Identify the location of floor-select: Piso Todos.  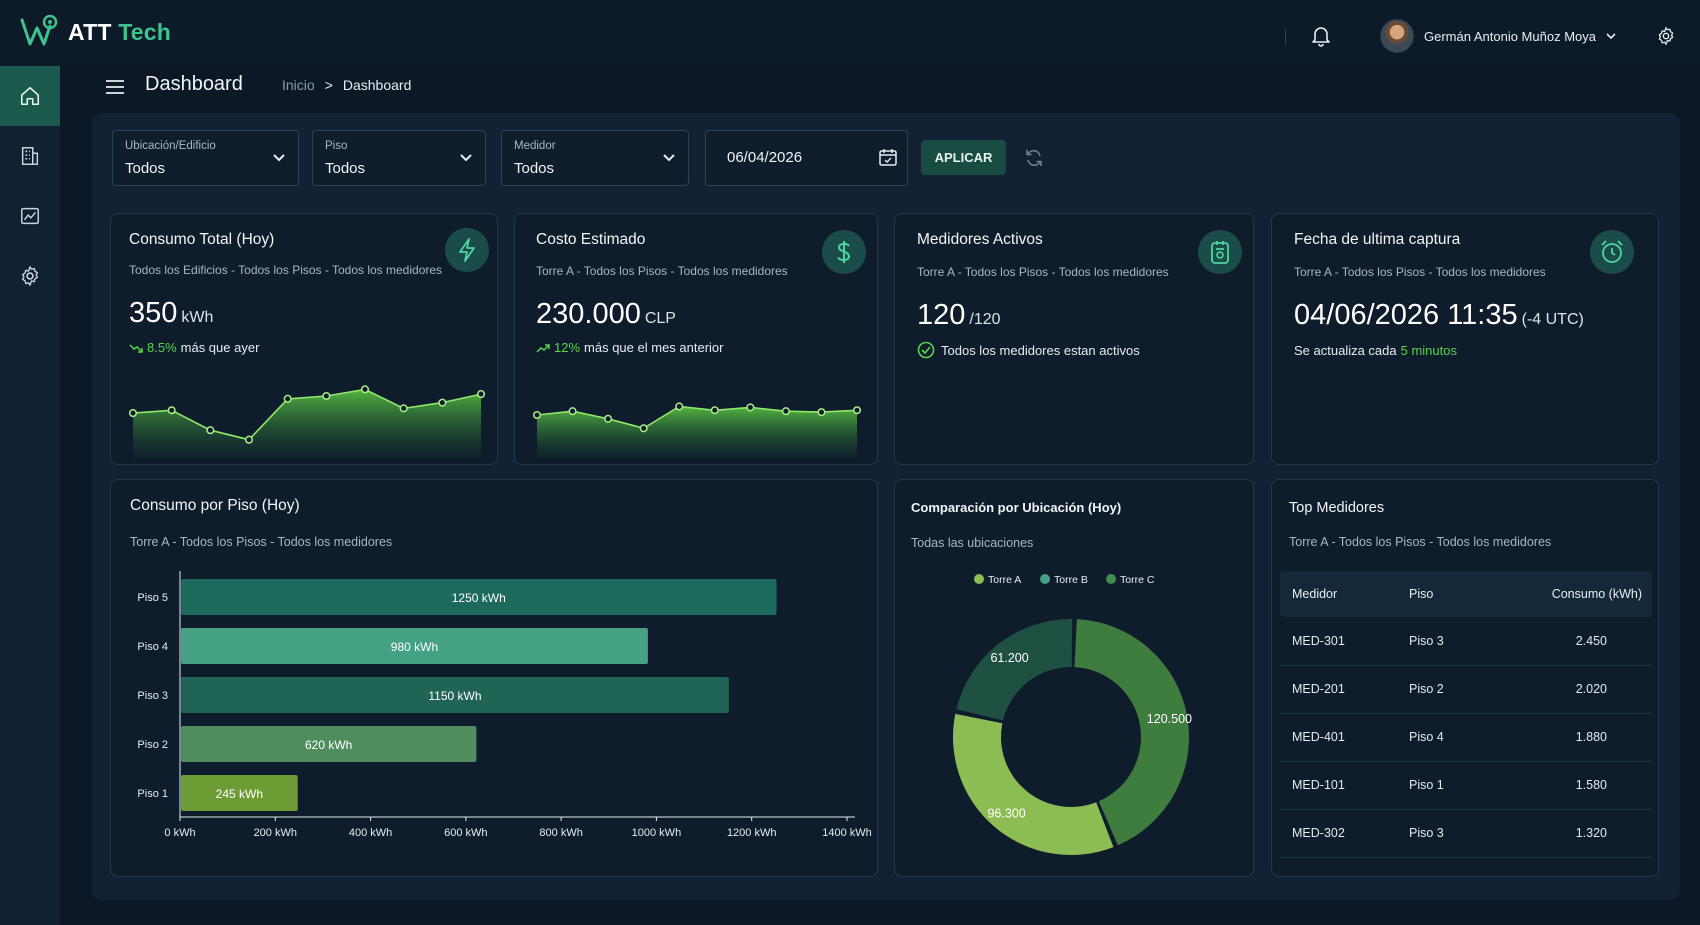
(399, 158).